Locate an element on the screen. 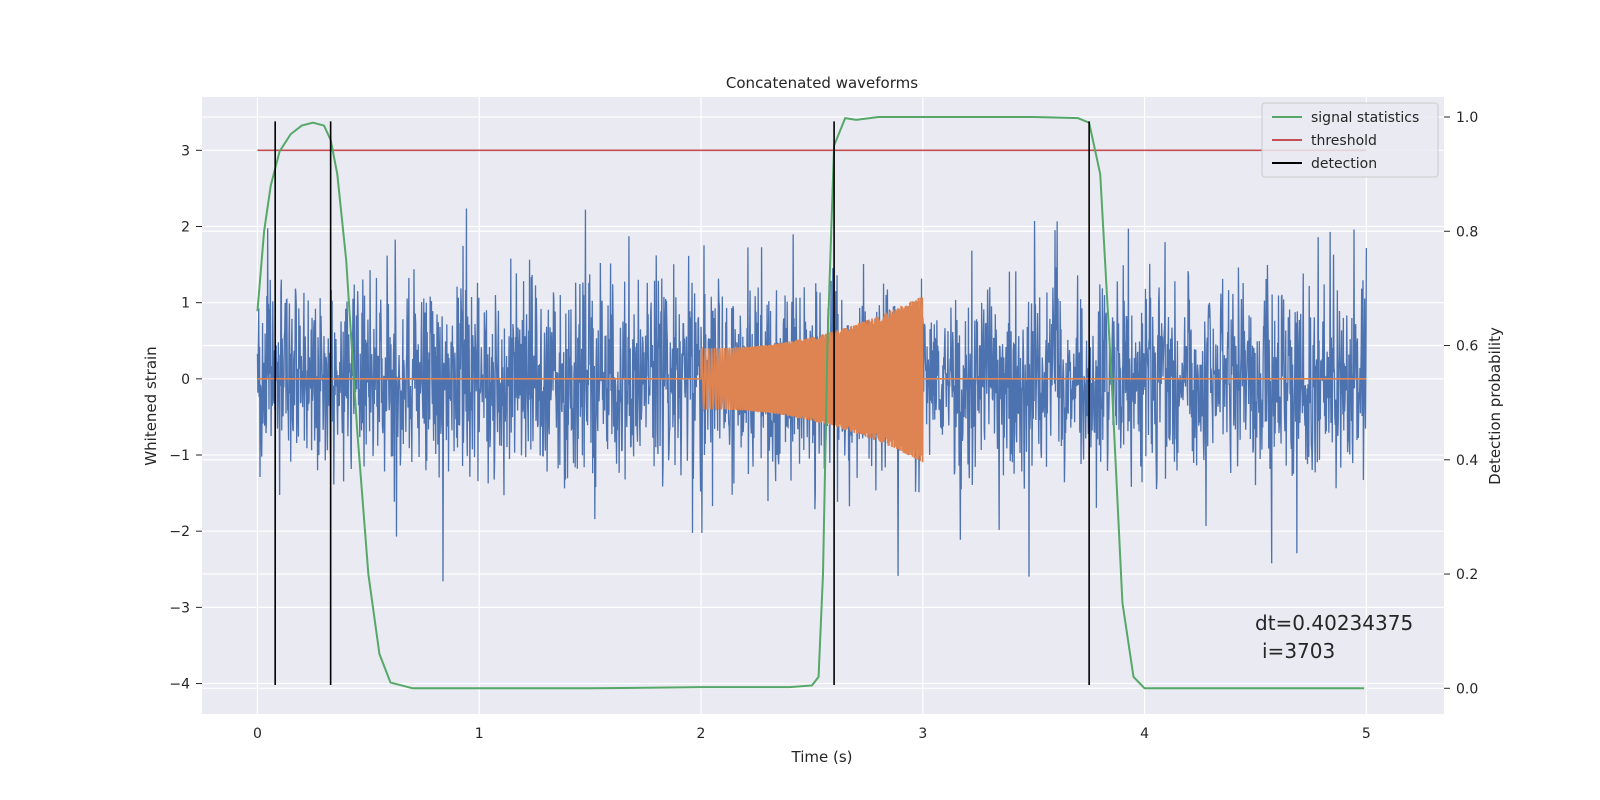 This screenshot has width=1600, height=800. annotation-i: i=3703 is located at coordinates (1298, 651).